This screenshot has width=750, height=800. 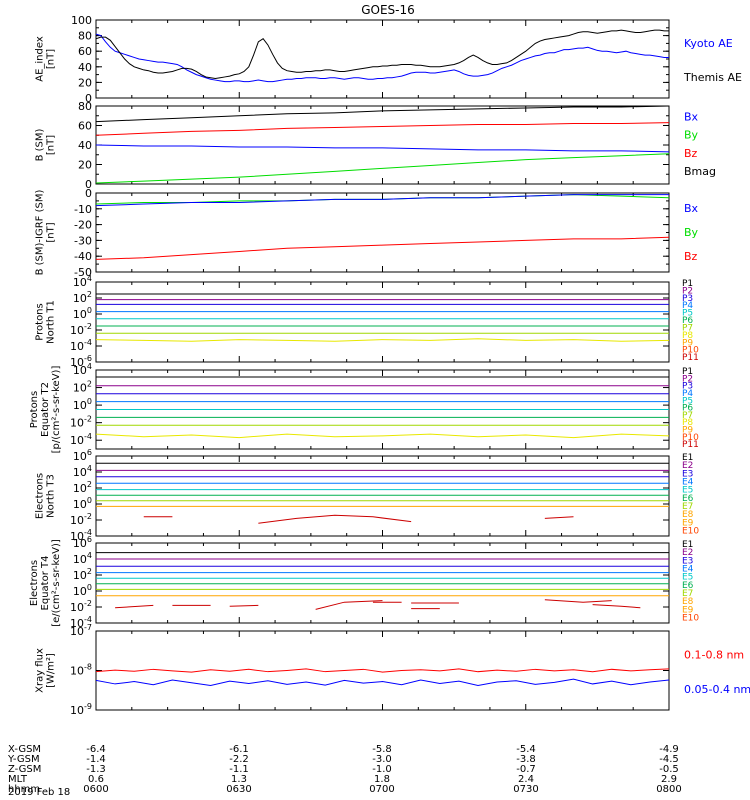 What do you see at coordinates (40, 321) in the screenshot?
I see `y-axis-label-line: Protons` at bounding box center [40, 321].